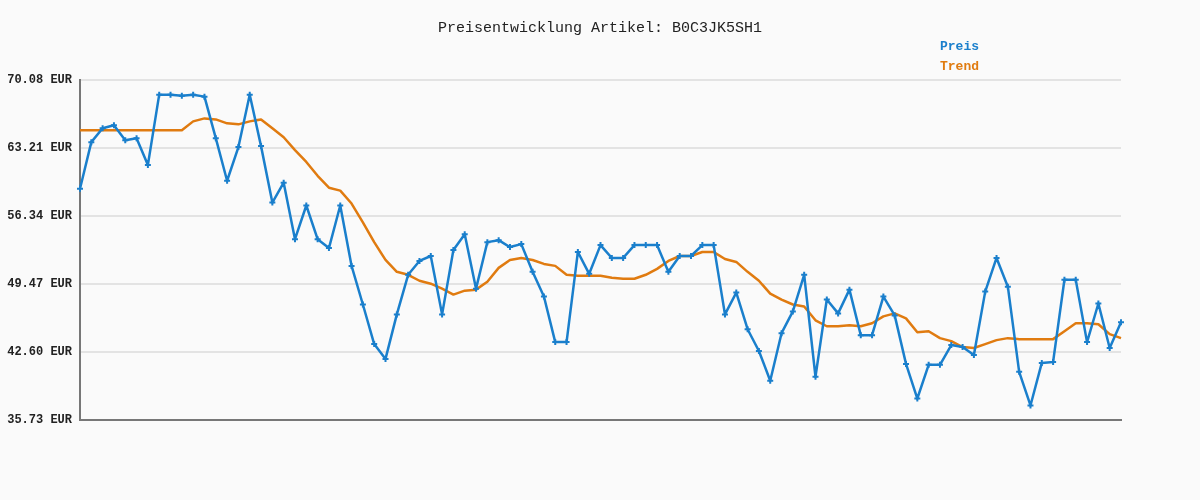 The height and width of the screenshot is (500, 1200). What do you see at coordinates (960, 67) in the screenshot?
I see `text: Trend` at bounding box center [960, 67].